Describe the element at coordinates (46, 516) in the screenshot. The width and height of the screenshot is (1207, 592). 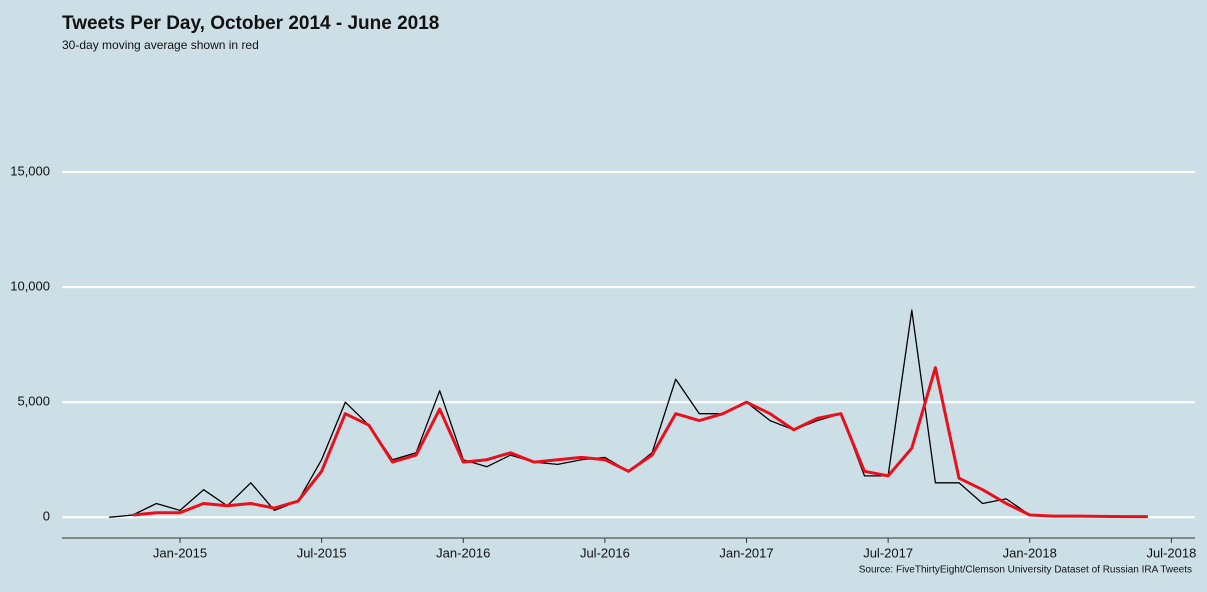
I see `y-tick-label: 0` at that location.